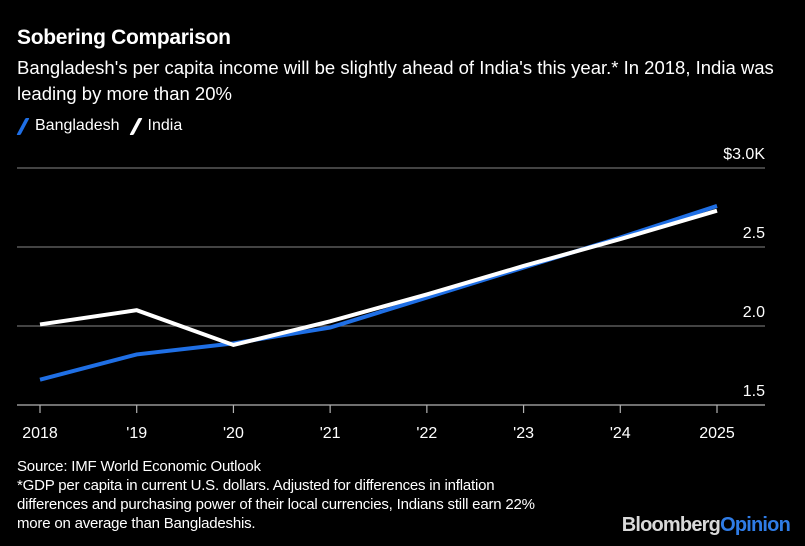  Describe the element at coordinates (744, 273) in the screenshot. I see `y-axis-labels: 1.5 2.0 2.5 $3.0K` at that location.